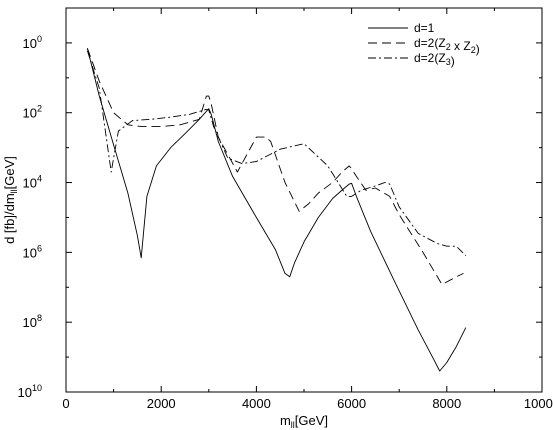  I want to click on legend-label-1: d=1, so click(424, 28).